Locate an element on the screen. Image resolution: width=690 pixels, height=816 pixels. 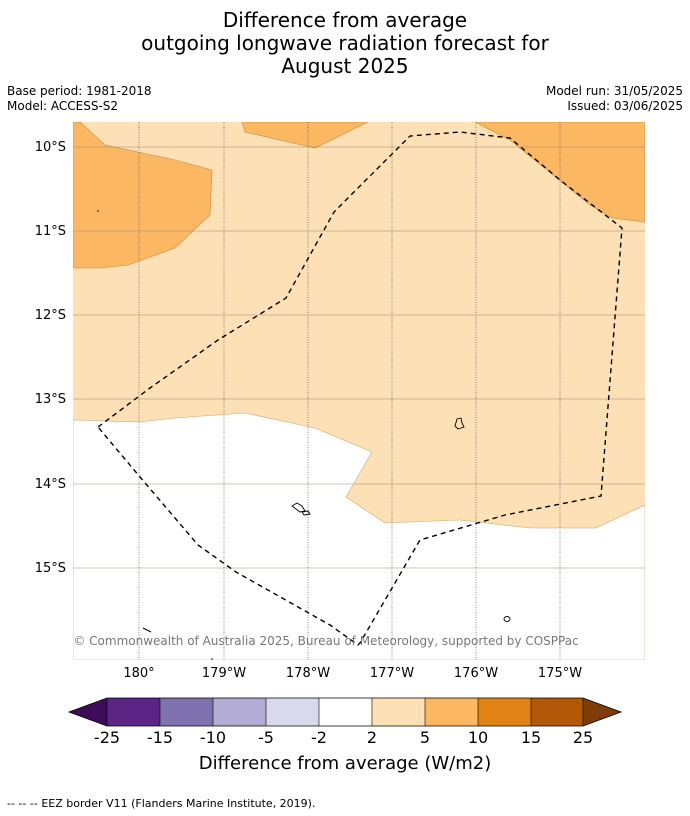
latitude-labels: 10°S 11°S 12°S 13°S 14°S 15°S is located at coordinates (50, 358).